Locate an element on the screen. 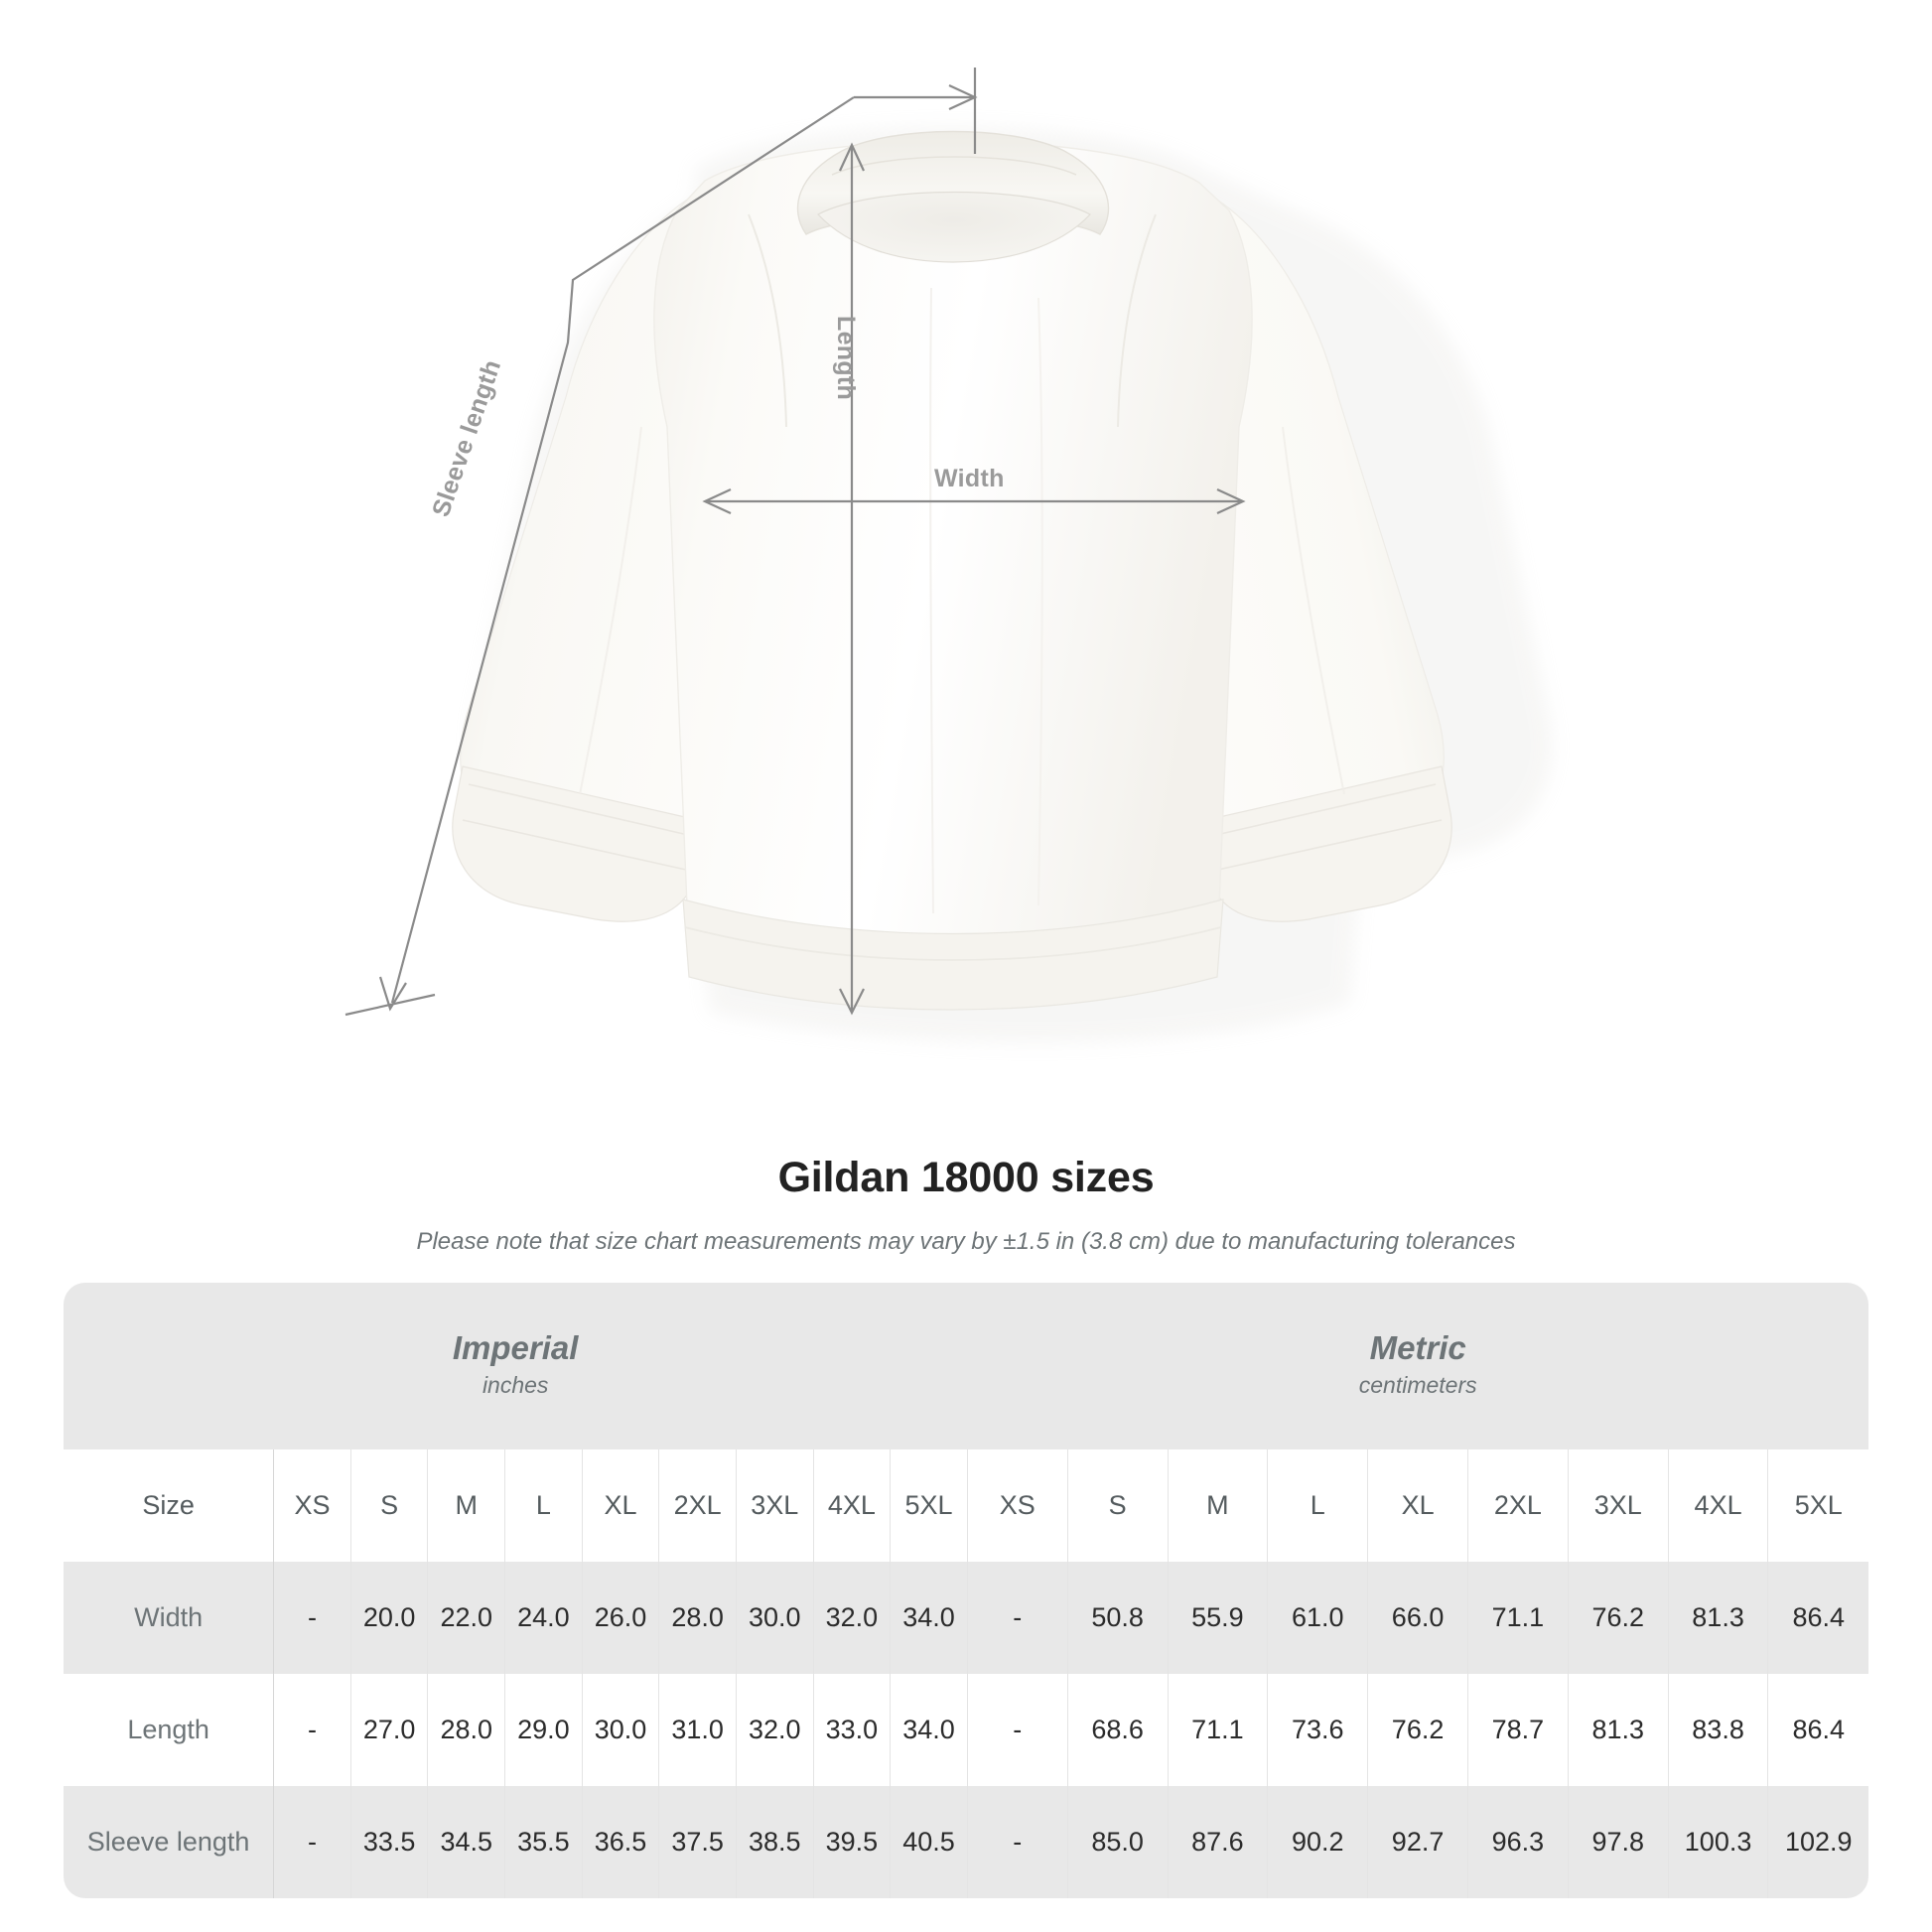 The image size is (1932, 1932). sweatshirt-body is located at coordinates (953, 562).